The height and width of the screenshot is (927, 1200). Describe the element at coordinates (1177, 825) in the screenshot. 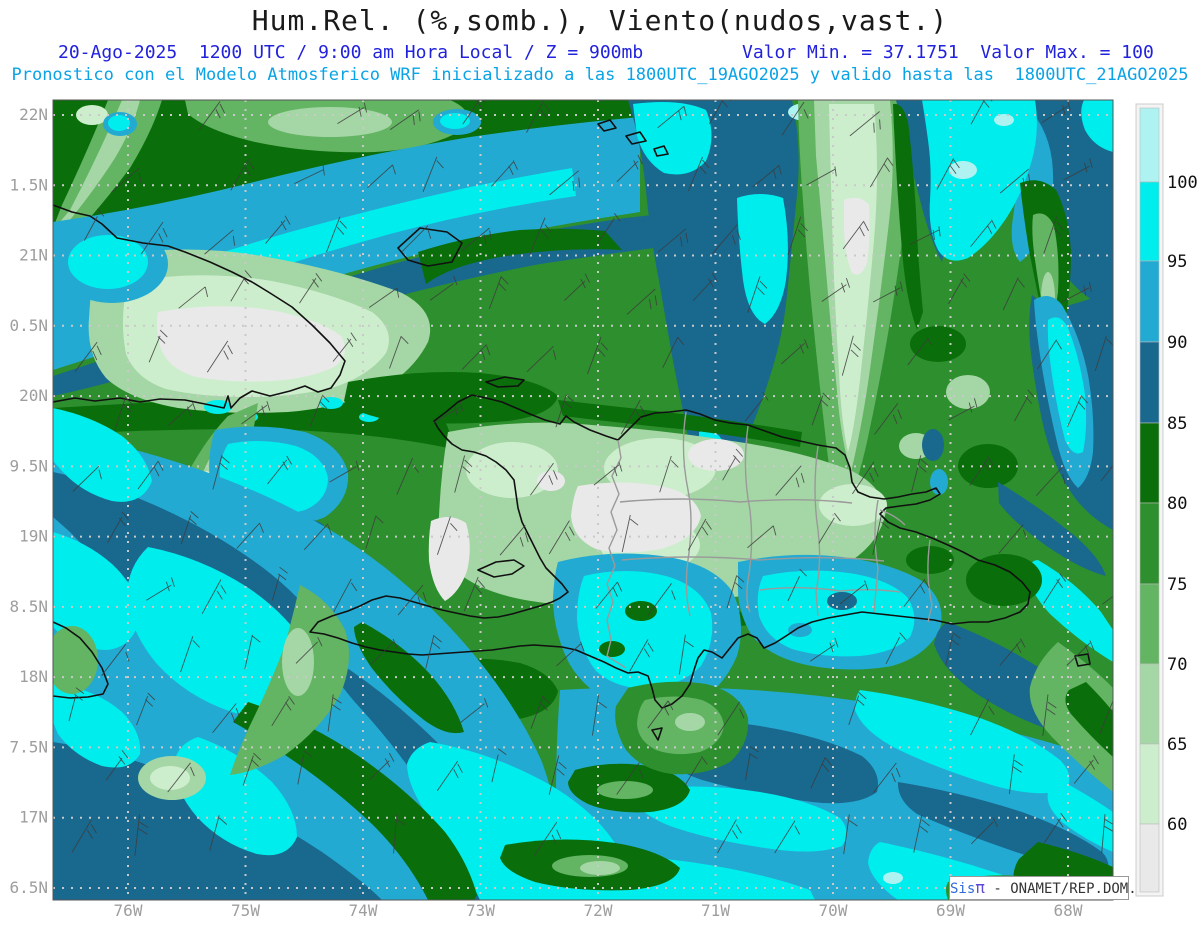

I see `colorbar-tick-label: 60` at that location.